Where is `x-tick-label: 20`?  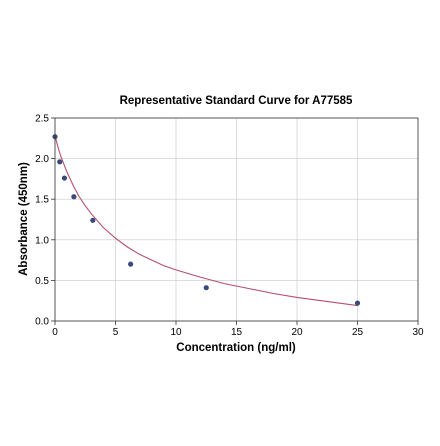 x-tick-label: 20 is located at coordinates (297, 332).